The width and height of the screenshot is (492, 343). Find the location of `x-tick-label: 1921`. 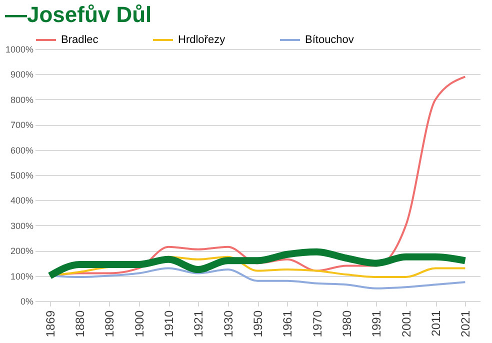

x-tick-label: 1921 is located at coordinates (199, 324).